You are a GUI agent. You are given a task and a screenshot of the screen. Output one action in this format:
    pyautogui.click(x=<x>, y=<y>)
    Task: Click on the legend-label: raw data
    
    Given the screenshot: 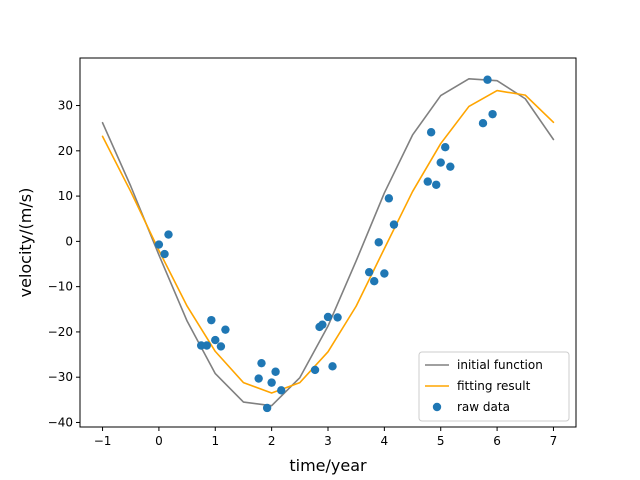 What is the action you would take?
    pyautogui.click(x=483, y=407)
    